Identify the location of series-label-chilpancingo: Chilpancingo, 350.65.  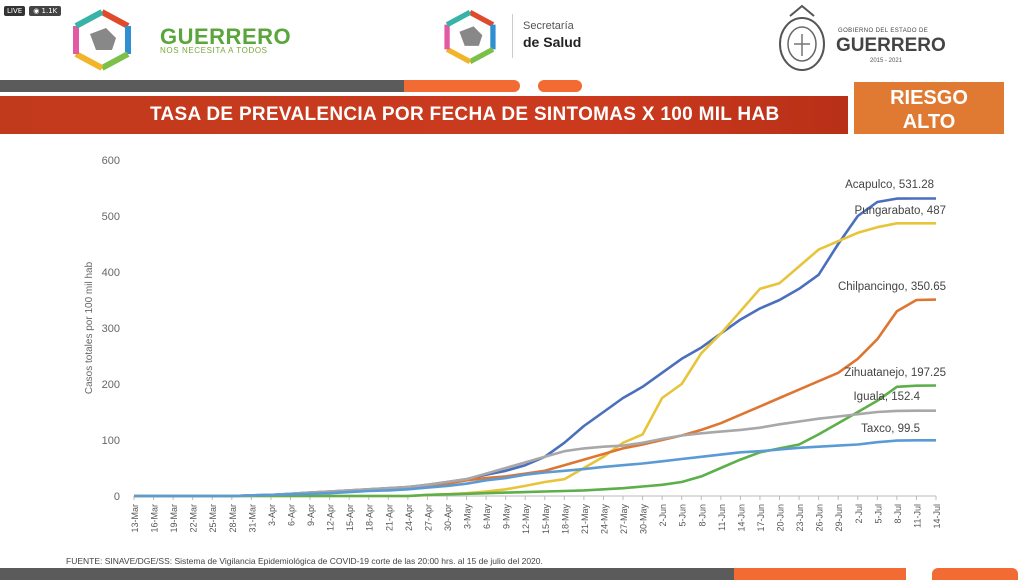
(892, 287).